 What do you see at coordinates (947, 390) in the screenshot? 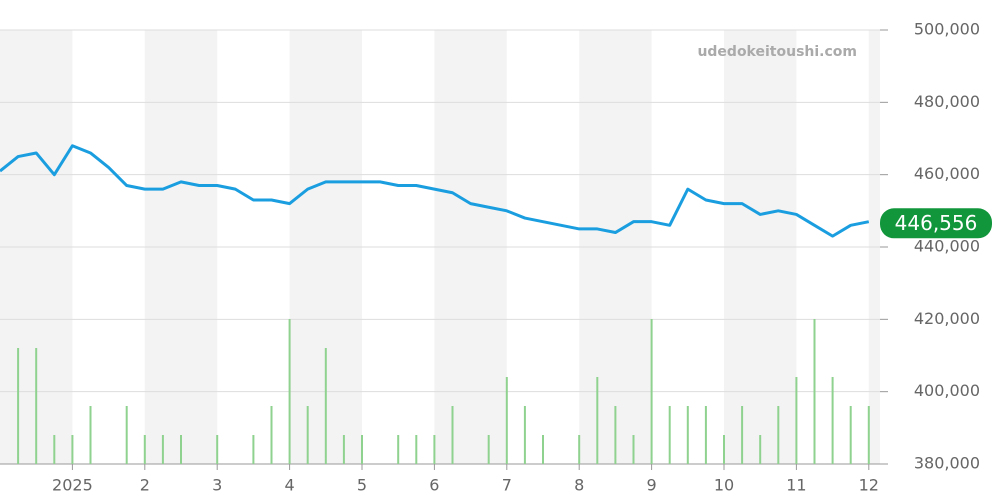
I see `y-tick-label: 400,000` at bounding box center [947, 390].